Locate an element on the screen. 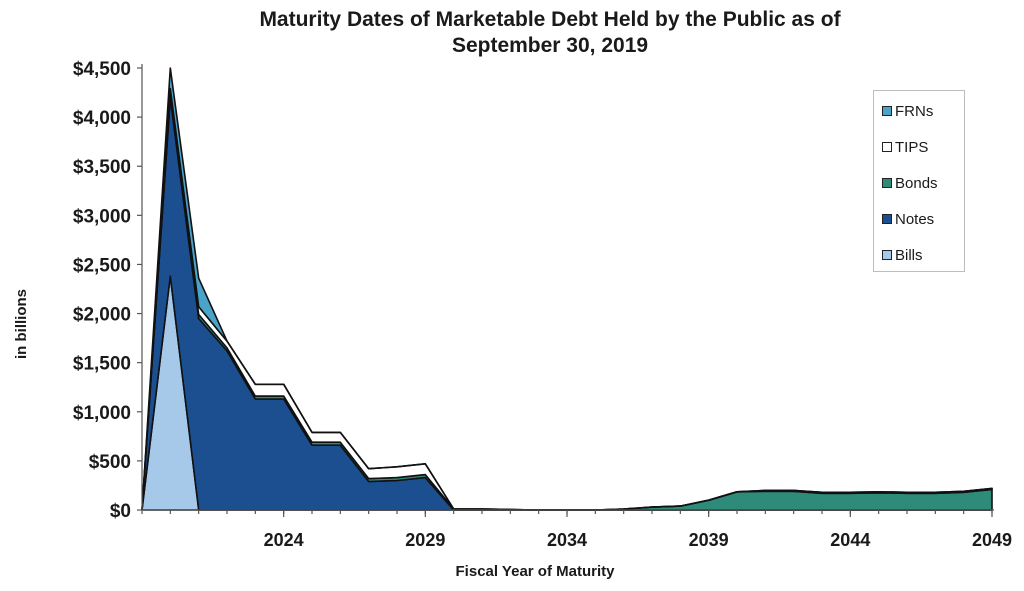 This screenshot has height=591, width=1024. x-axis-label: Fiscal Year of Maturity is located at coordinates (536, 571).